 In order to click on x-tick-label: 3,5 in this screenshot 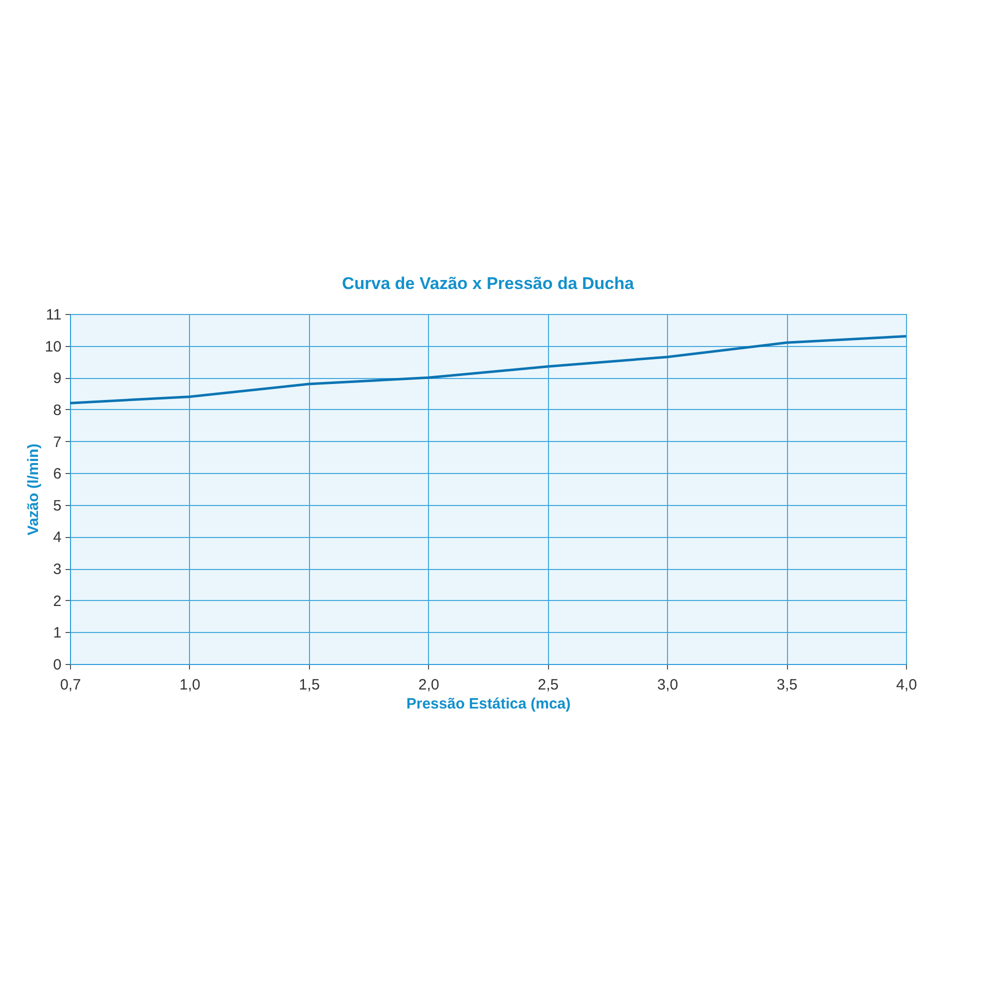, I will do `click(787, 685)`.